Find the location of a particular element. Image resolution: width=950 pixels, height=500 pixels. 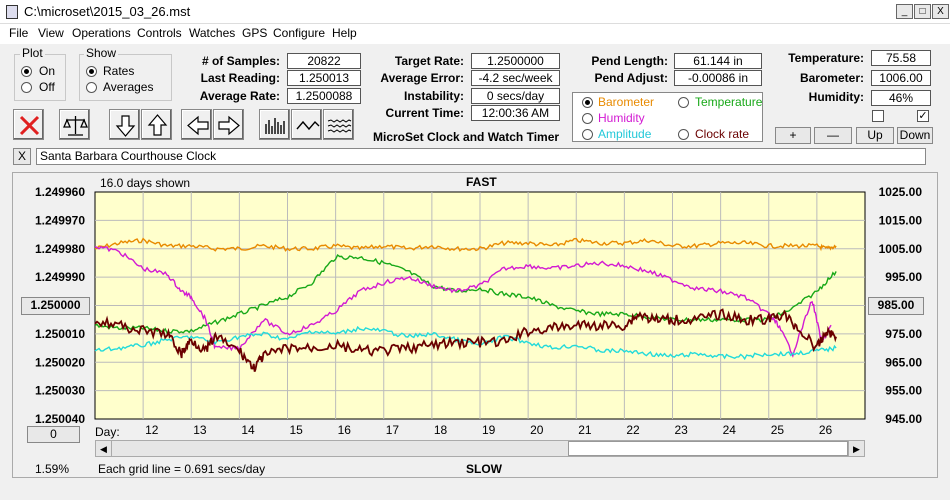

arrow-up-button is located at coordinates (156, 124).